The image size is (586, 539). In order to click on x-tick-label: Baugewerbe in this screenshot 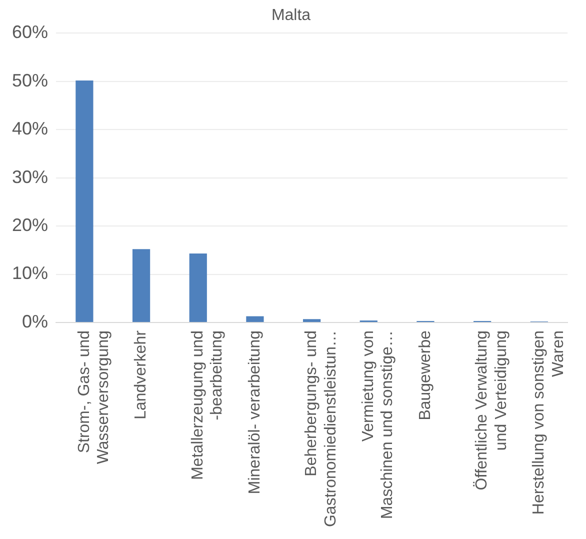, I will do `click(425, 375)`.